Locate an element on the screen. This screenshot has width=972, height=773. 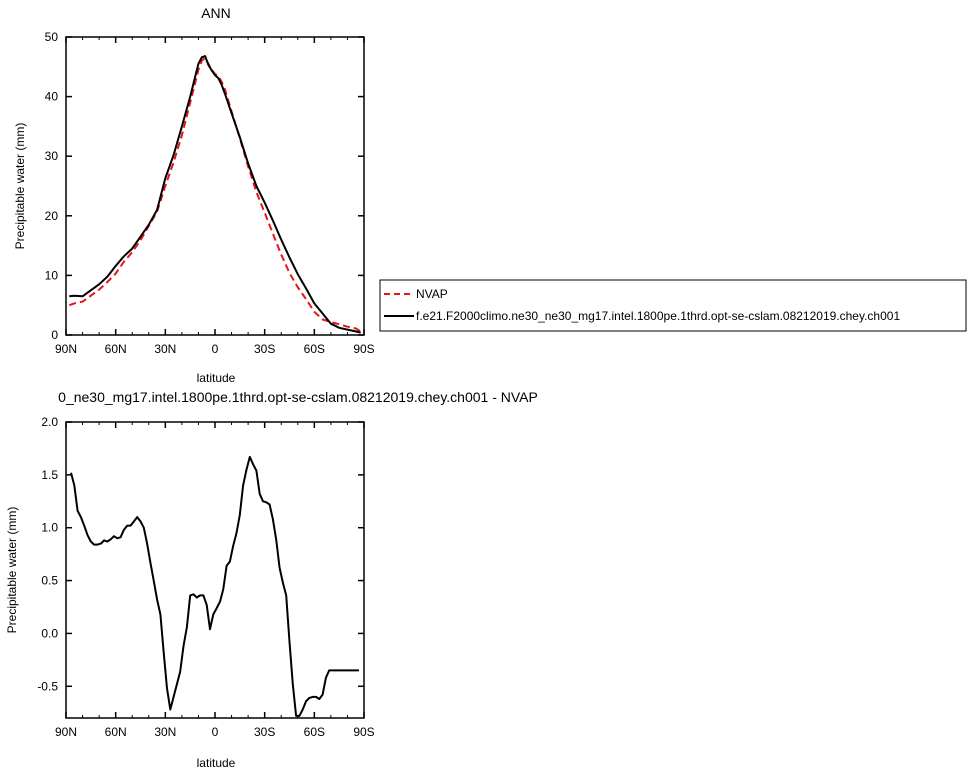
y-tick-label: 0.5 is located at coordinates (49, 581).